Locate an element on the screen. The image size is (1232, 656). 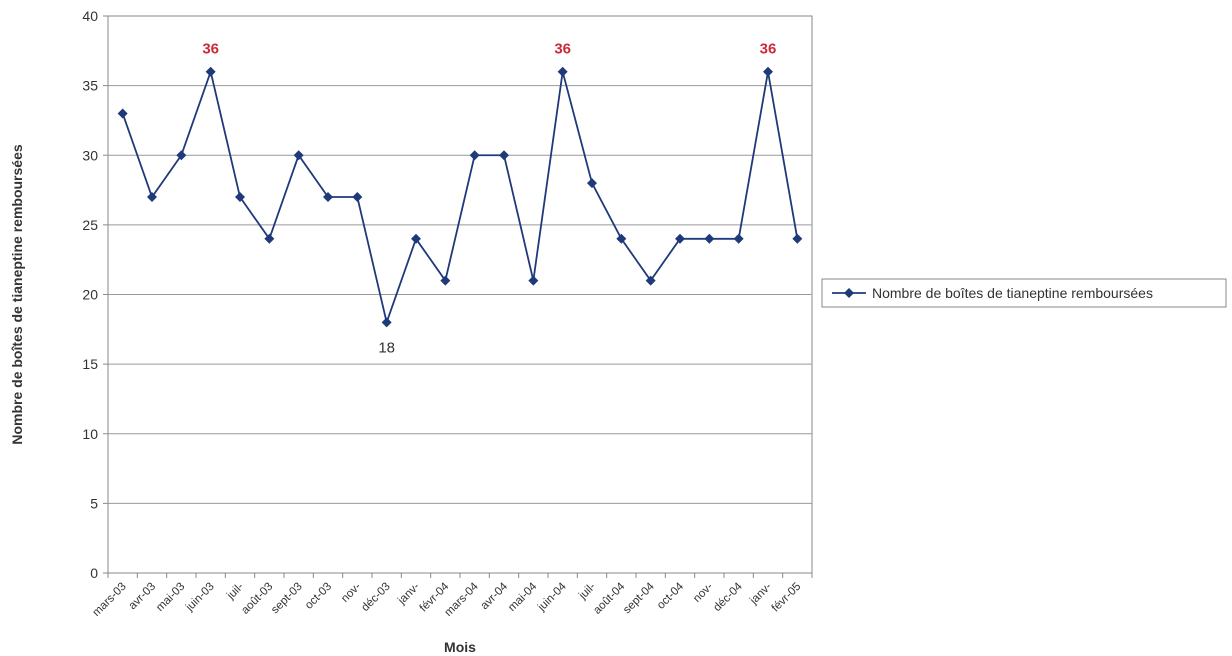
x-tick-label: févr-05 is located at coordinates (787, 598).